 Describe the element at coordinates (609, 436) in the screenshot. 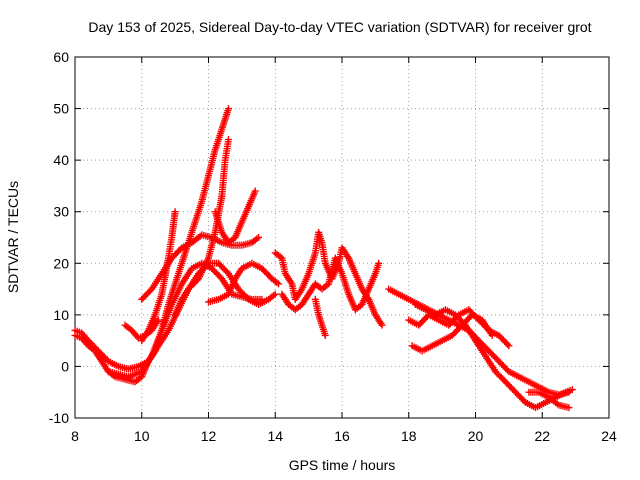

I see `x-tick-label: 24` at that location.